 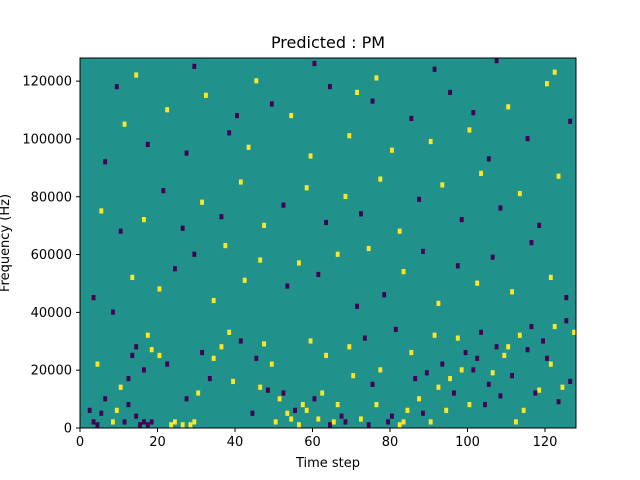 I want to click on y-axis: 0 20000 40000 60000 80000 100000 120000, so click(x=51, y=256).